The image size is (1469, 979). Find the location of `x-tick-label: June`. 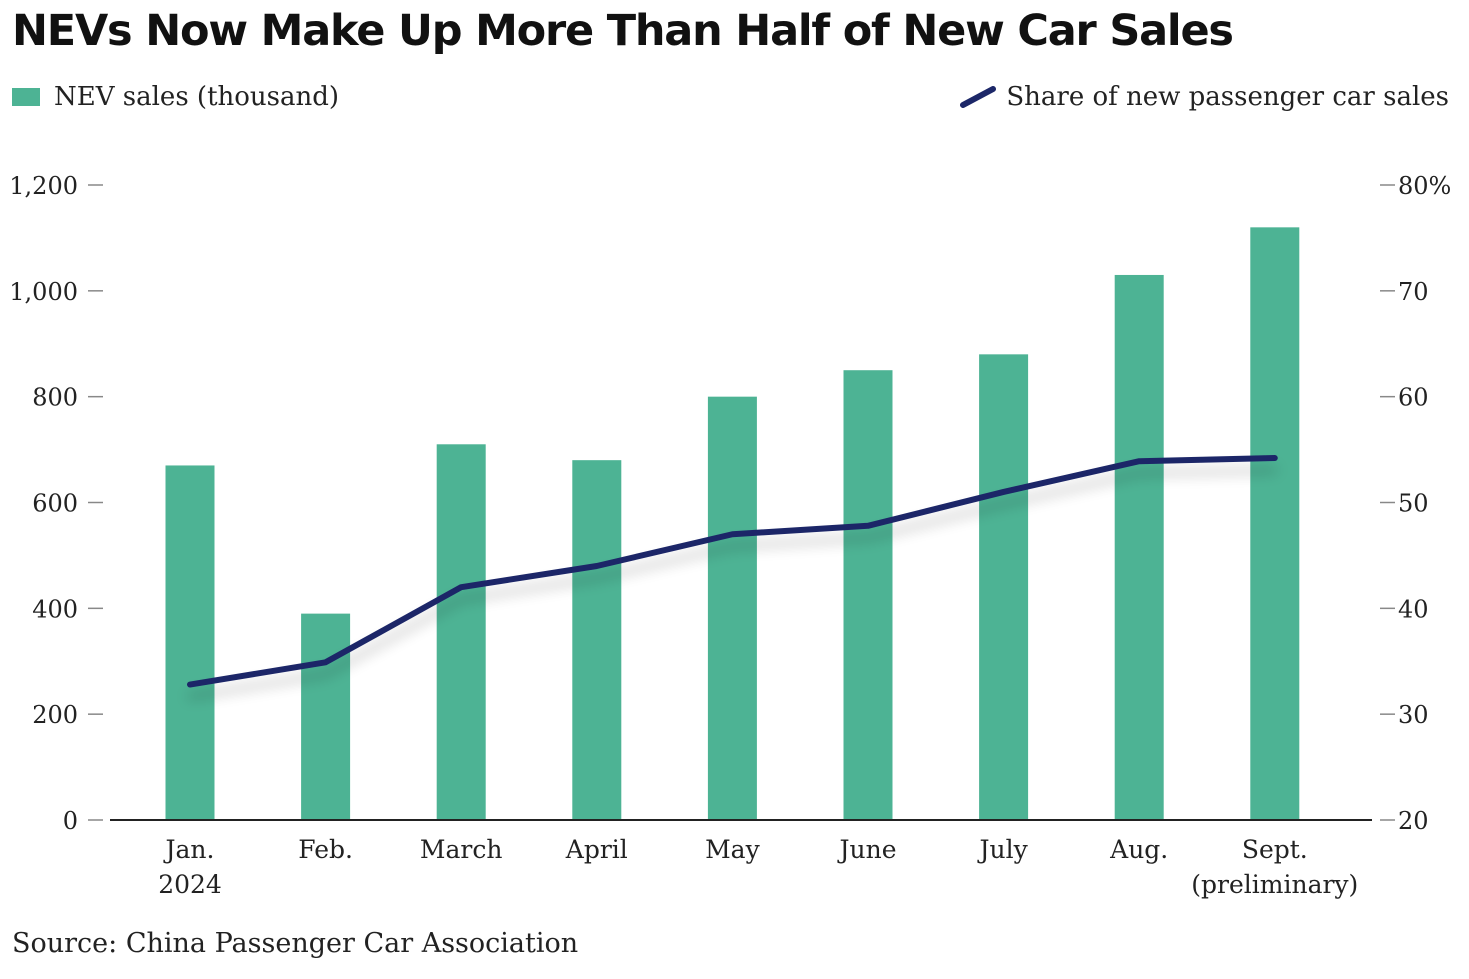

x-tick-label: June is located at coordinates (866, 849).